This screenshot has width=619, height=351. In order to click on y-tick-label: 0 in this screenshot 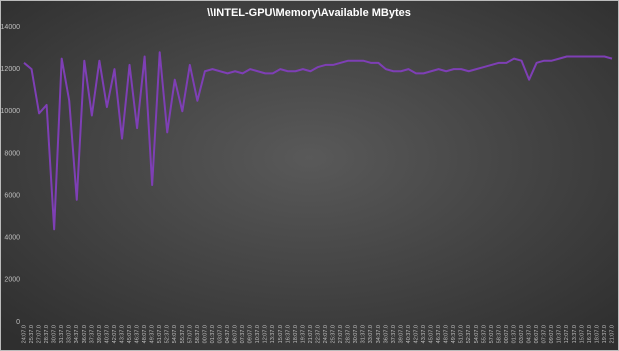, I will do `click(18, 322)`.